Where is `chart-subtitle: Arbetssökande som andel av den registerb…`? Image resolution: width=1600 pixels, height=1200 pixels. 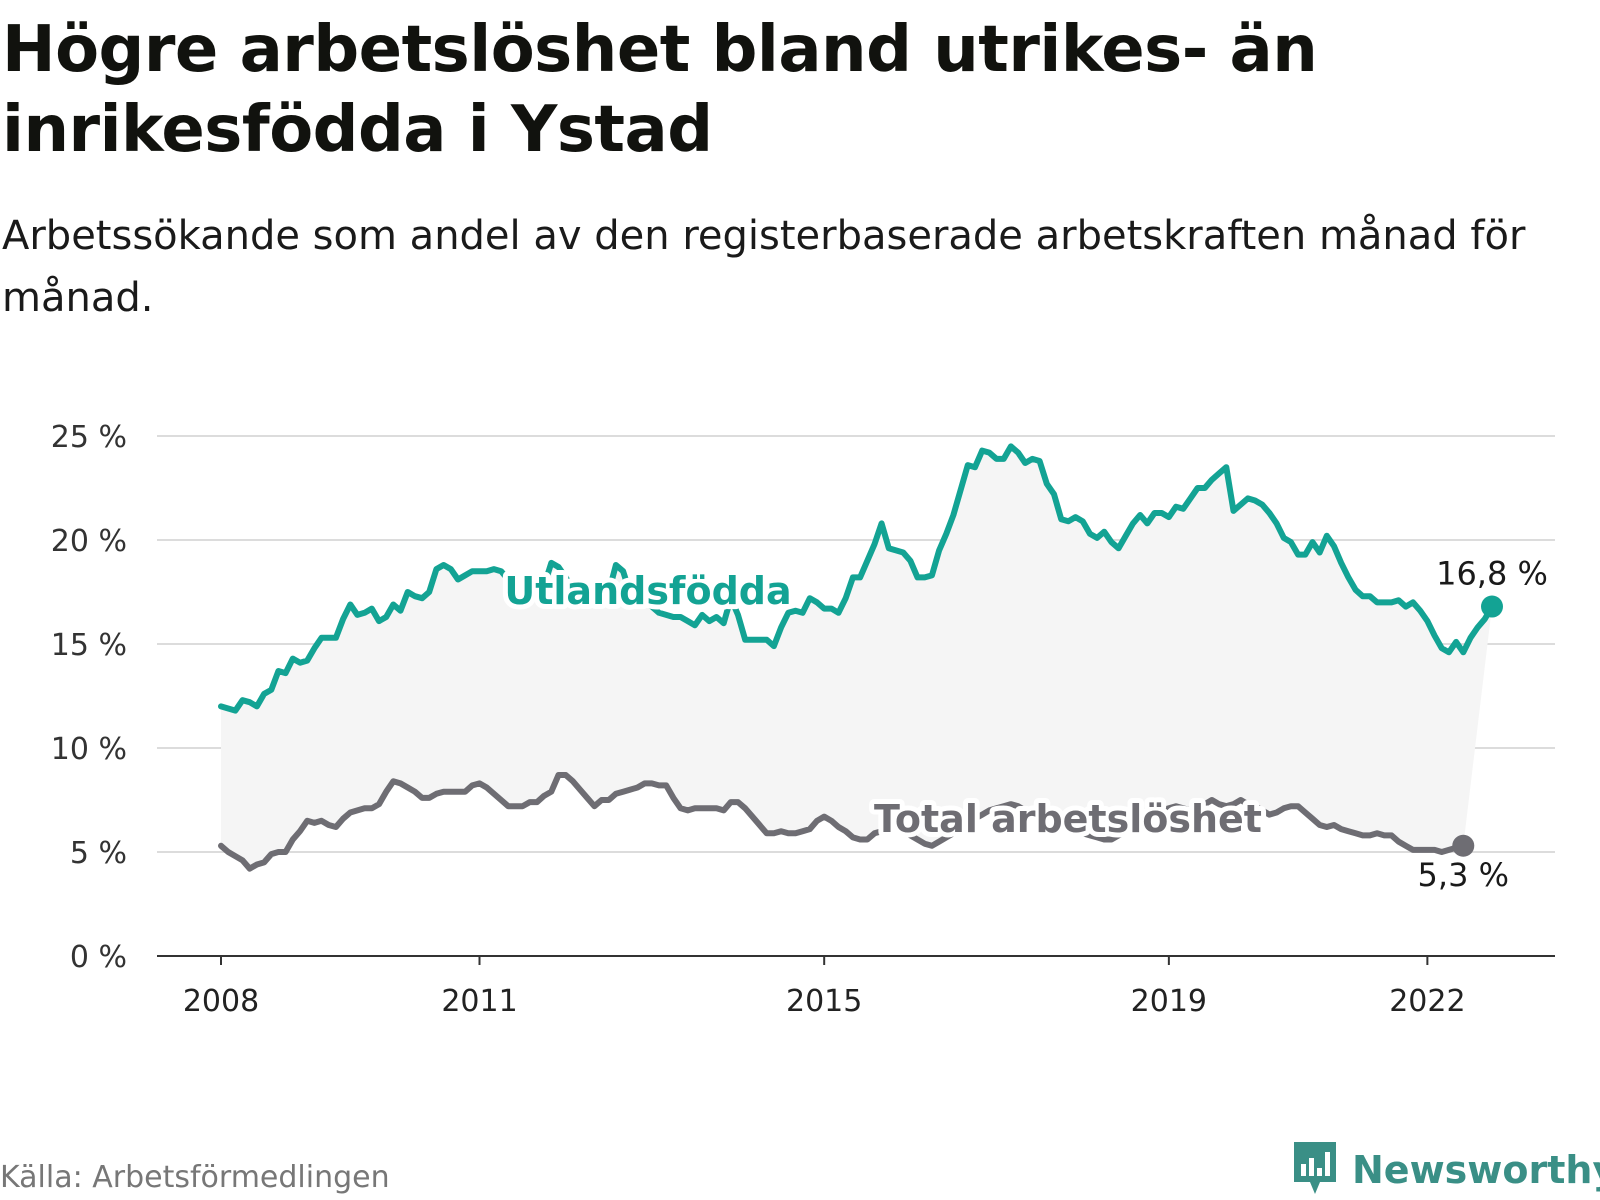
chart-subtitle: Arbetssökande som andel av den registerb… is located at coordinates (764, 267).